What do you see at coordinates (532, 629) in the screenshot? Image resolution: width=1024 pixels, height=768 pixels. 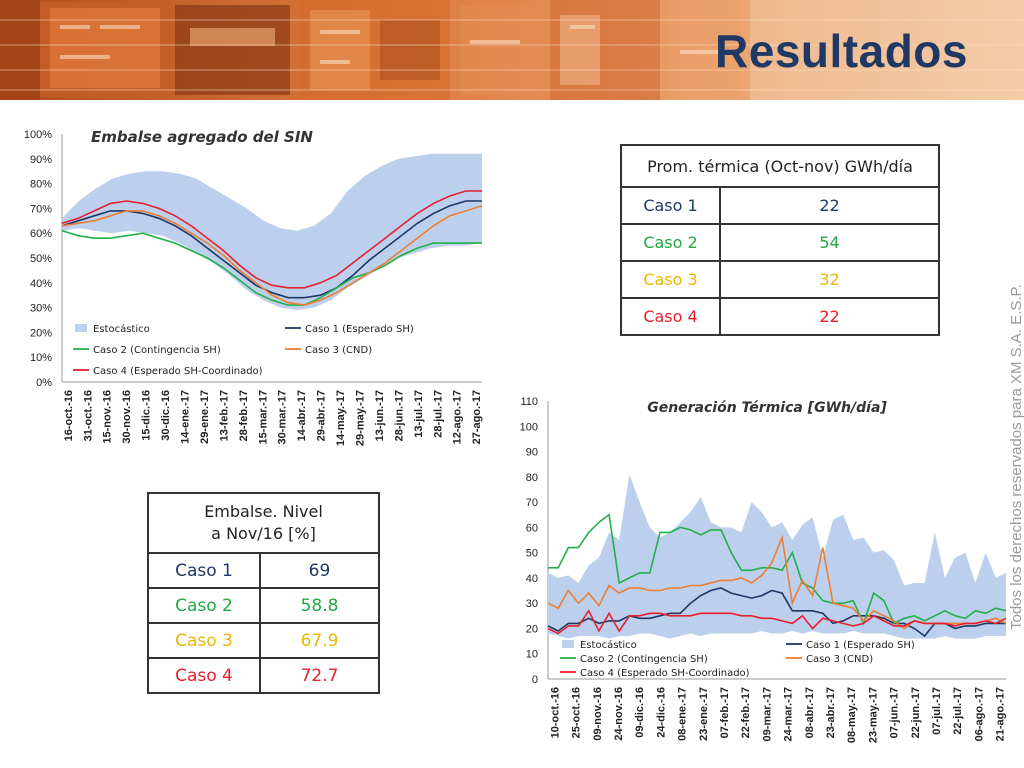 I see `y-tick-label: 20` at bounding box center [532, 629].